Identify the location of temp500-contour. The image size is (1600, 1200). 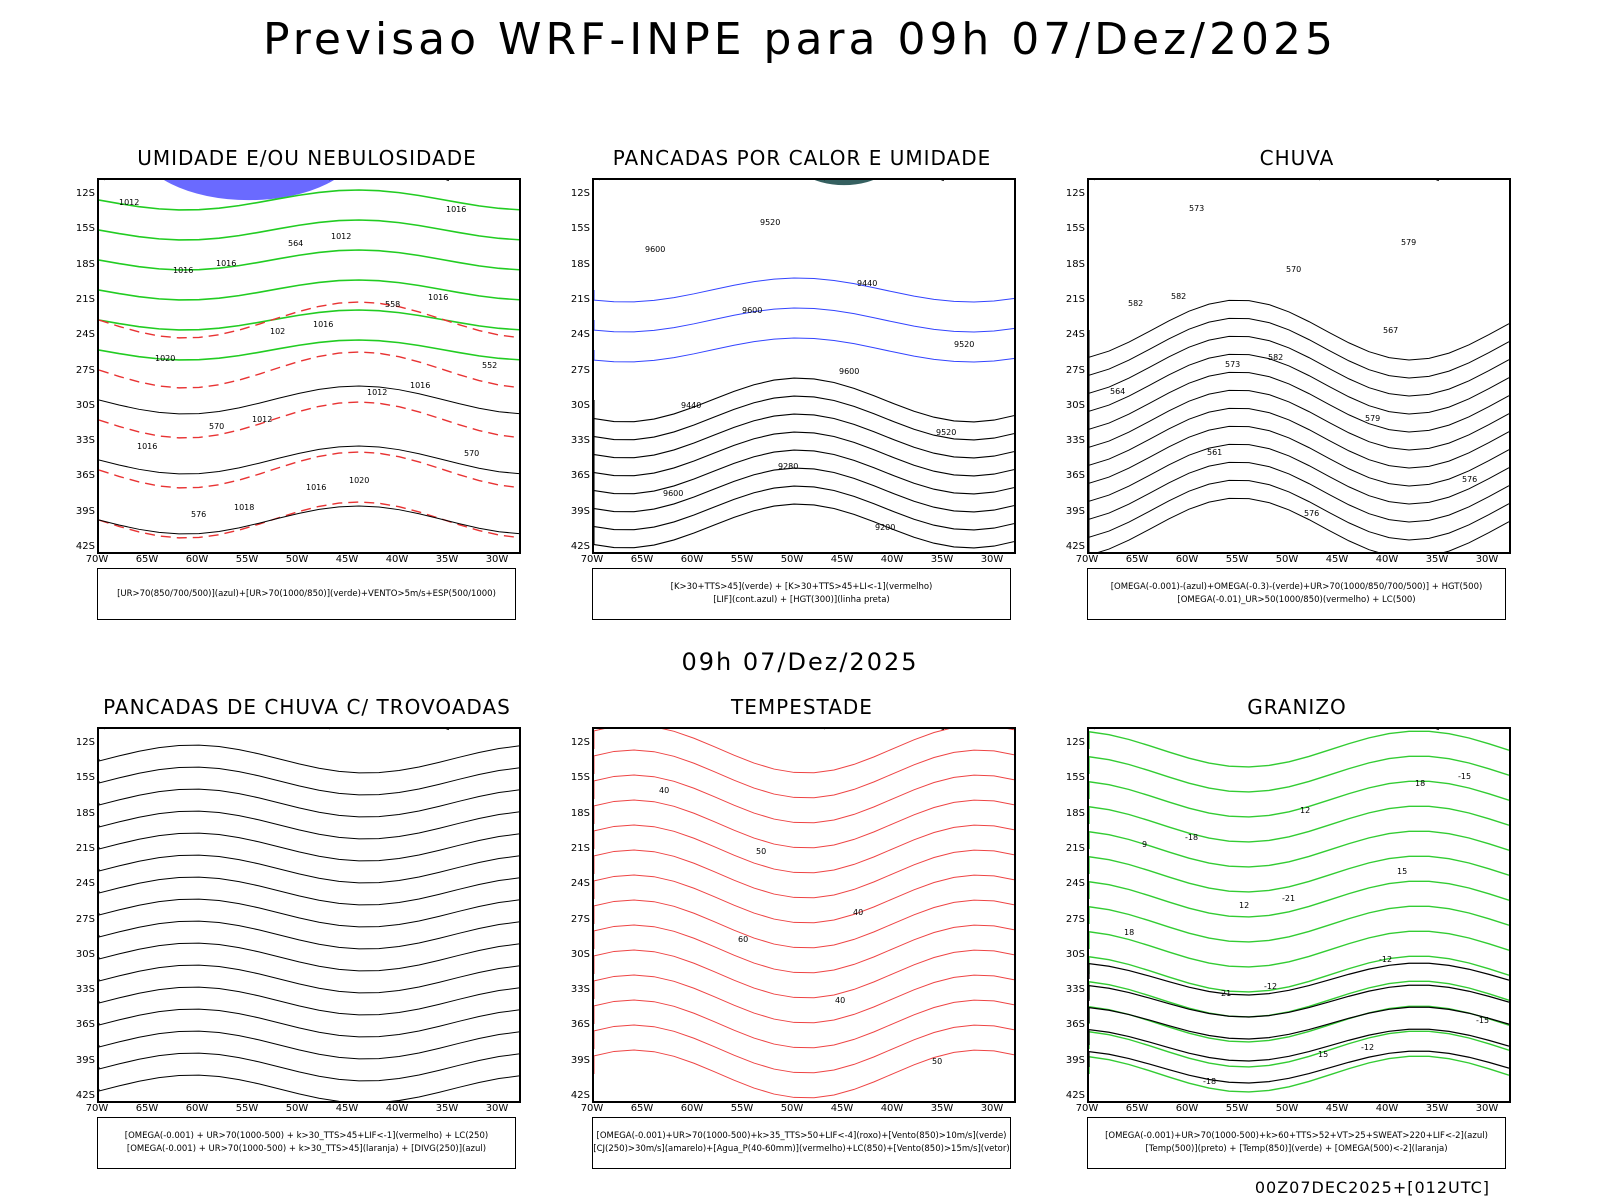
(1299, 1001).